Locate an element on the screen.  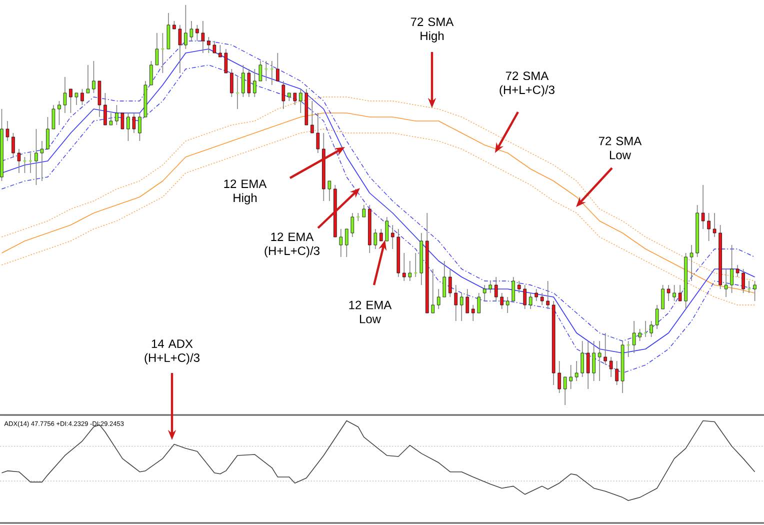
annotation: 12 EMA Low is located at coordinates (370, 312).